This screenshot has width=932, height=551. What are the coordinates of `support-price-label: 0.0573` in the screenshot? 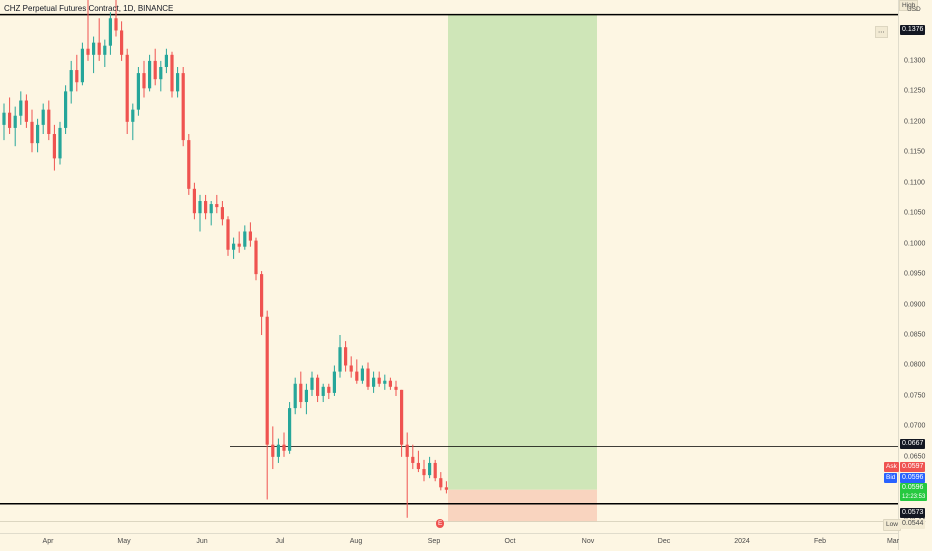 It's located at (913, 513).